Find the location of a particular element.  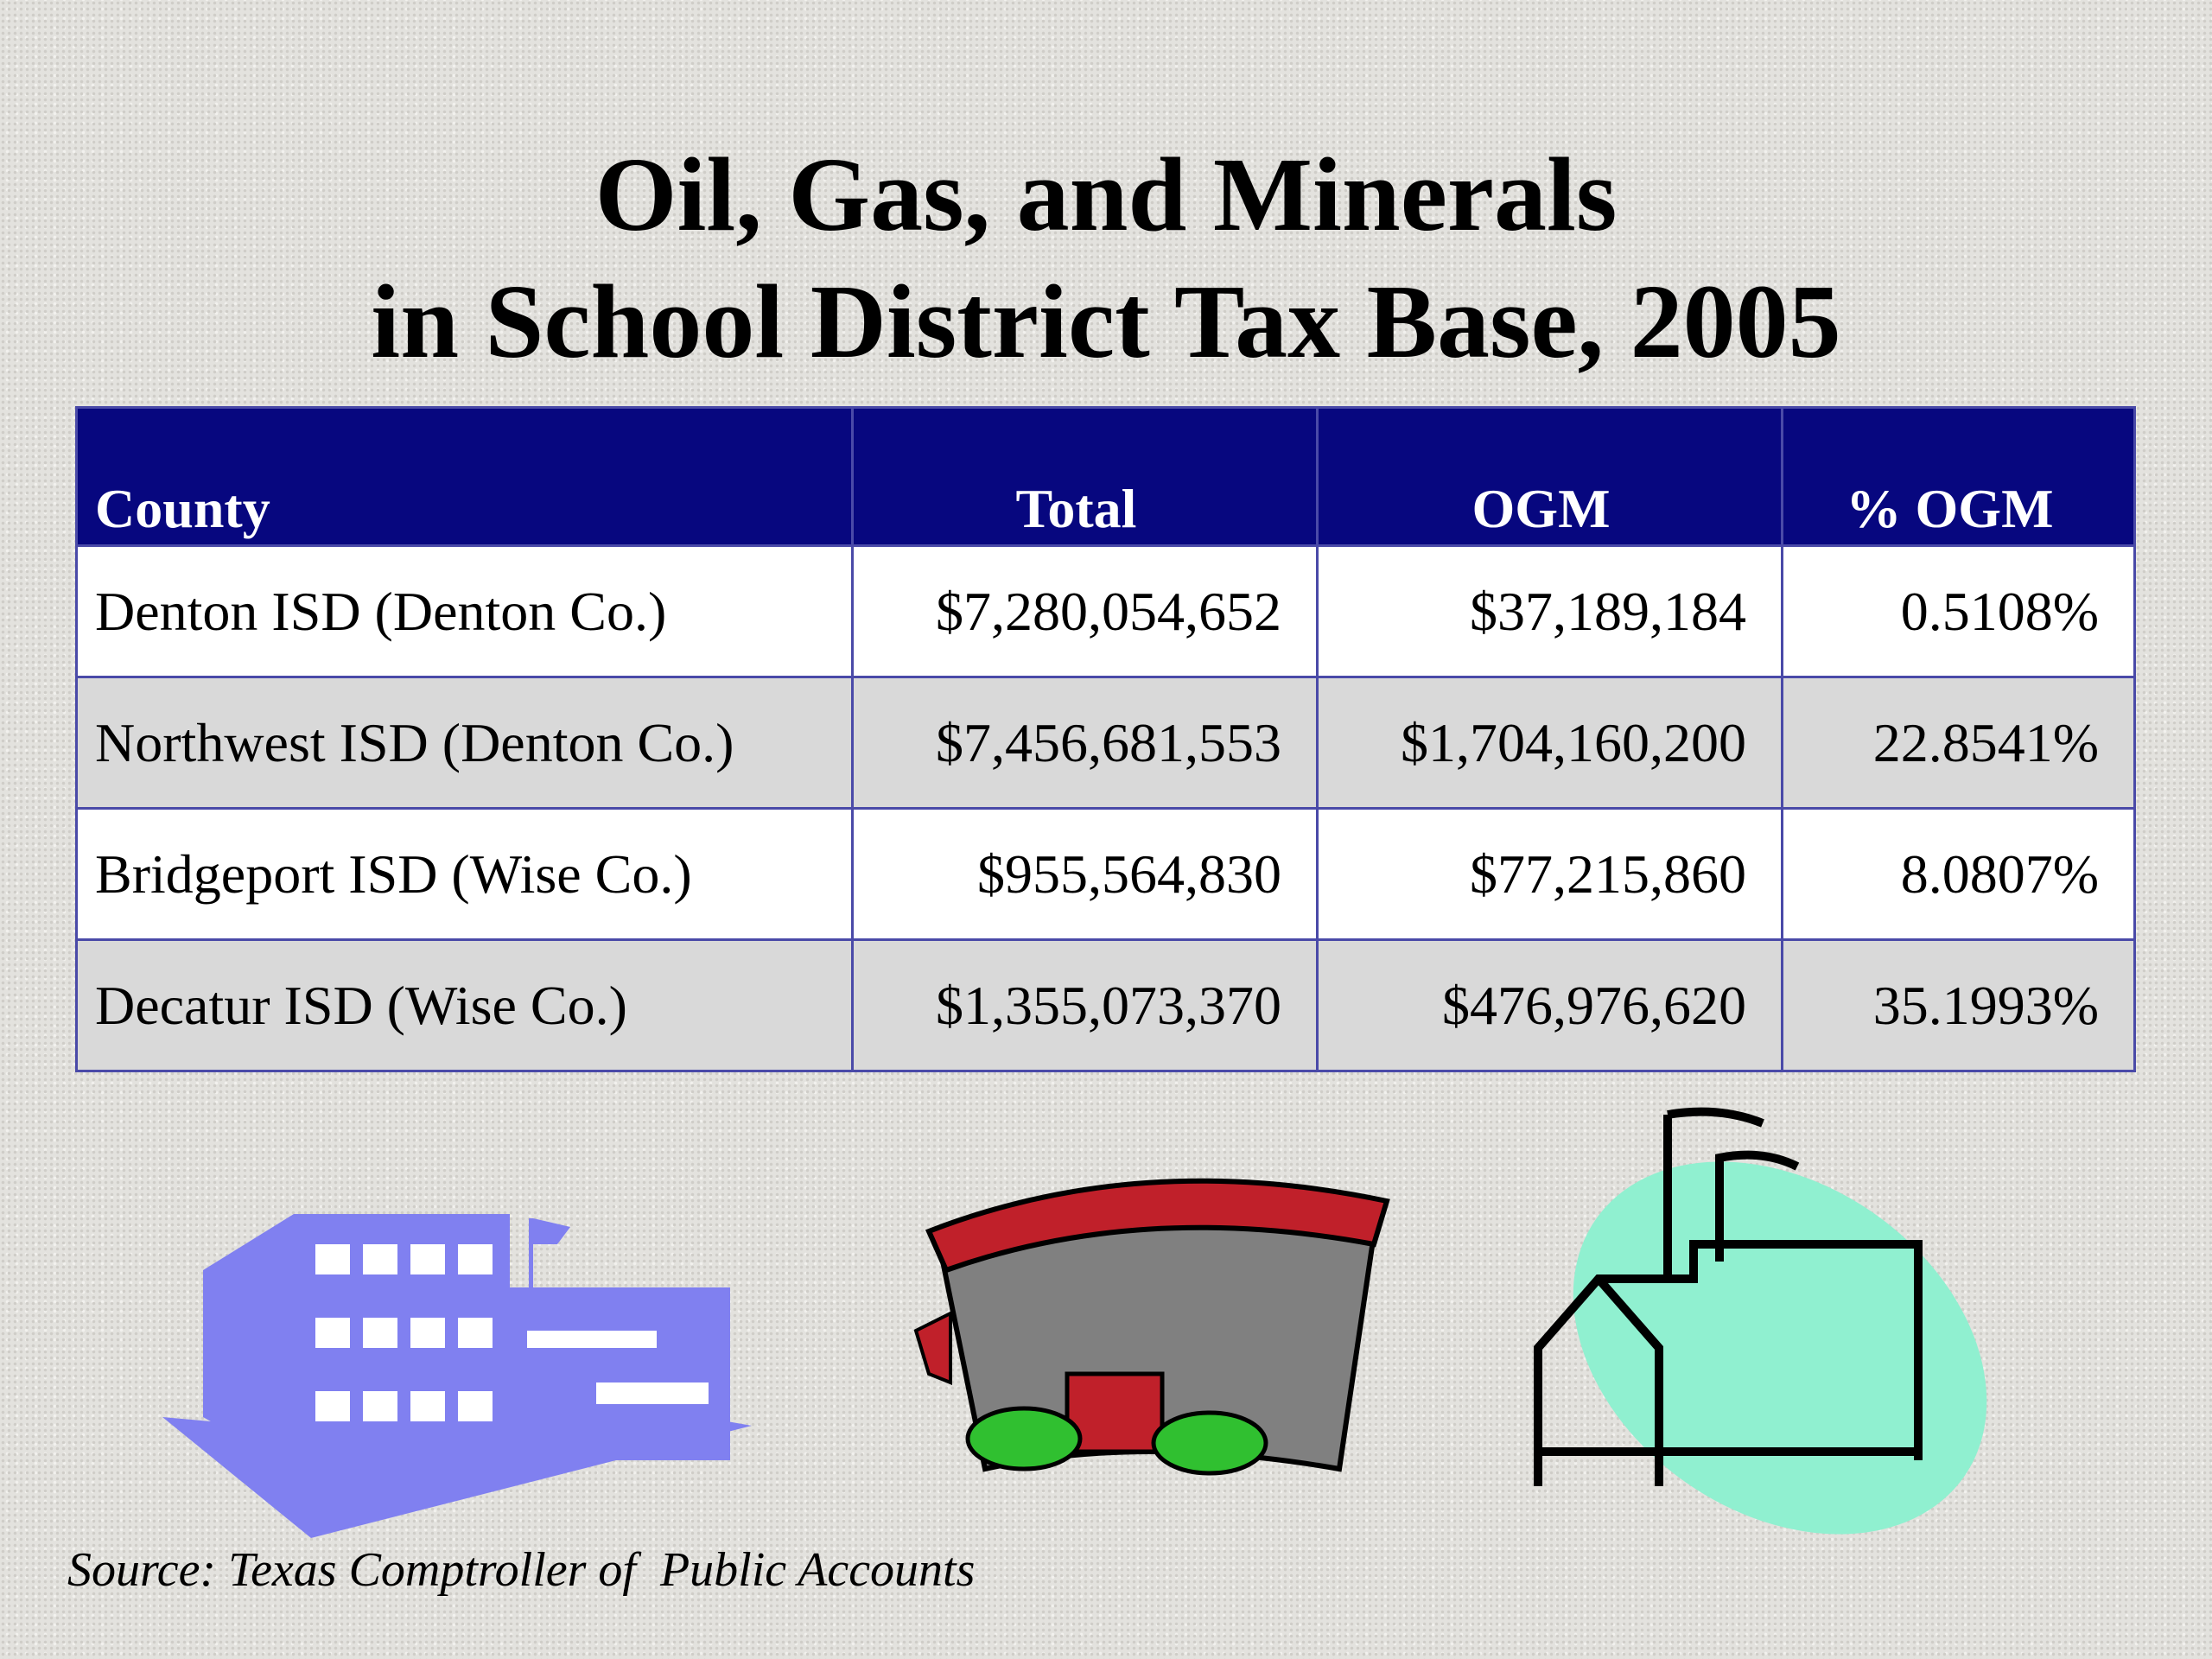

table-cell: $37,189,184 is located at coordinates (1549, 611).